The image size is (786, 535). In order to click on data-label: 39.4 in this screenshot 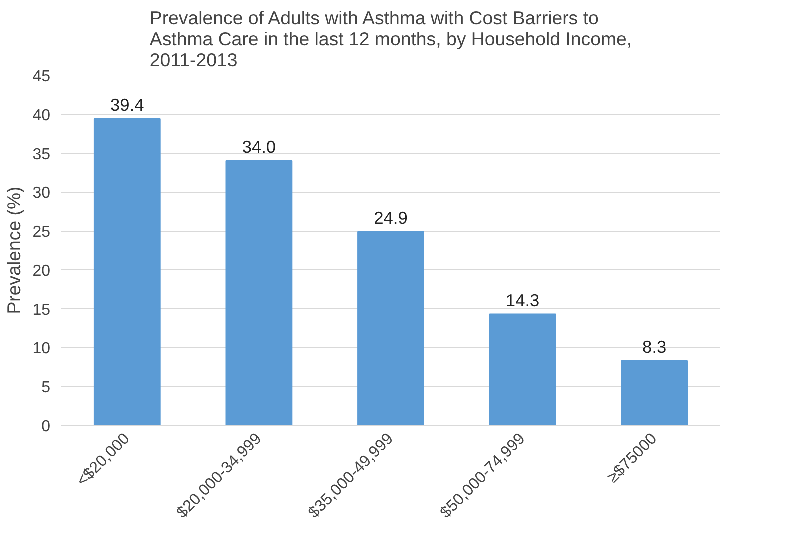, I will do `click(127, 105)`.